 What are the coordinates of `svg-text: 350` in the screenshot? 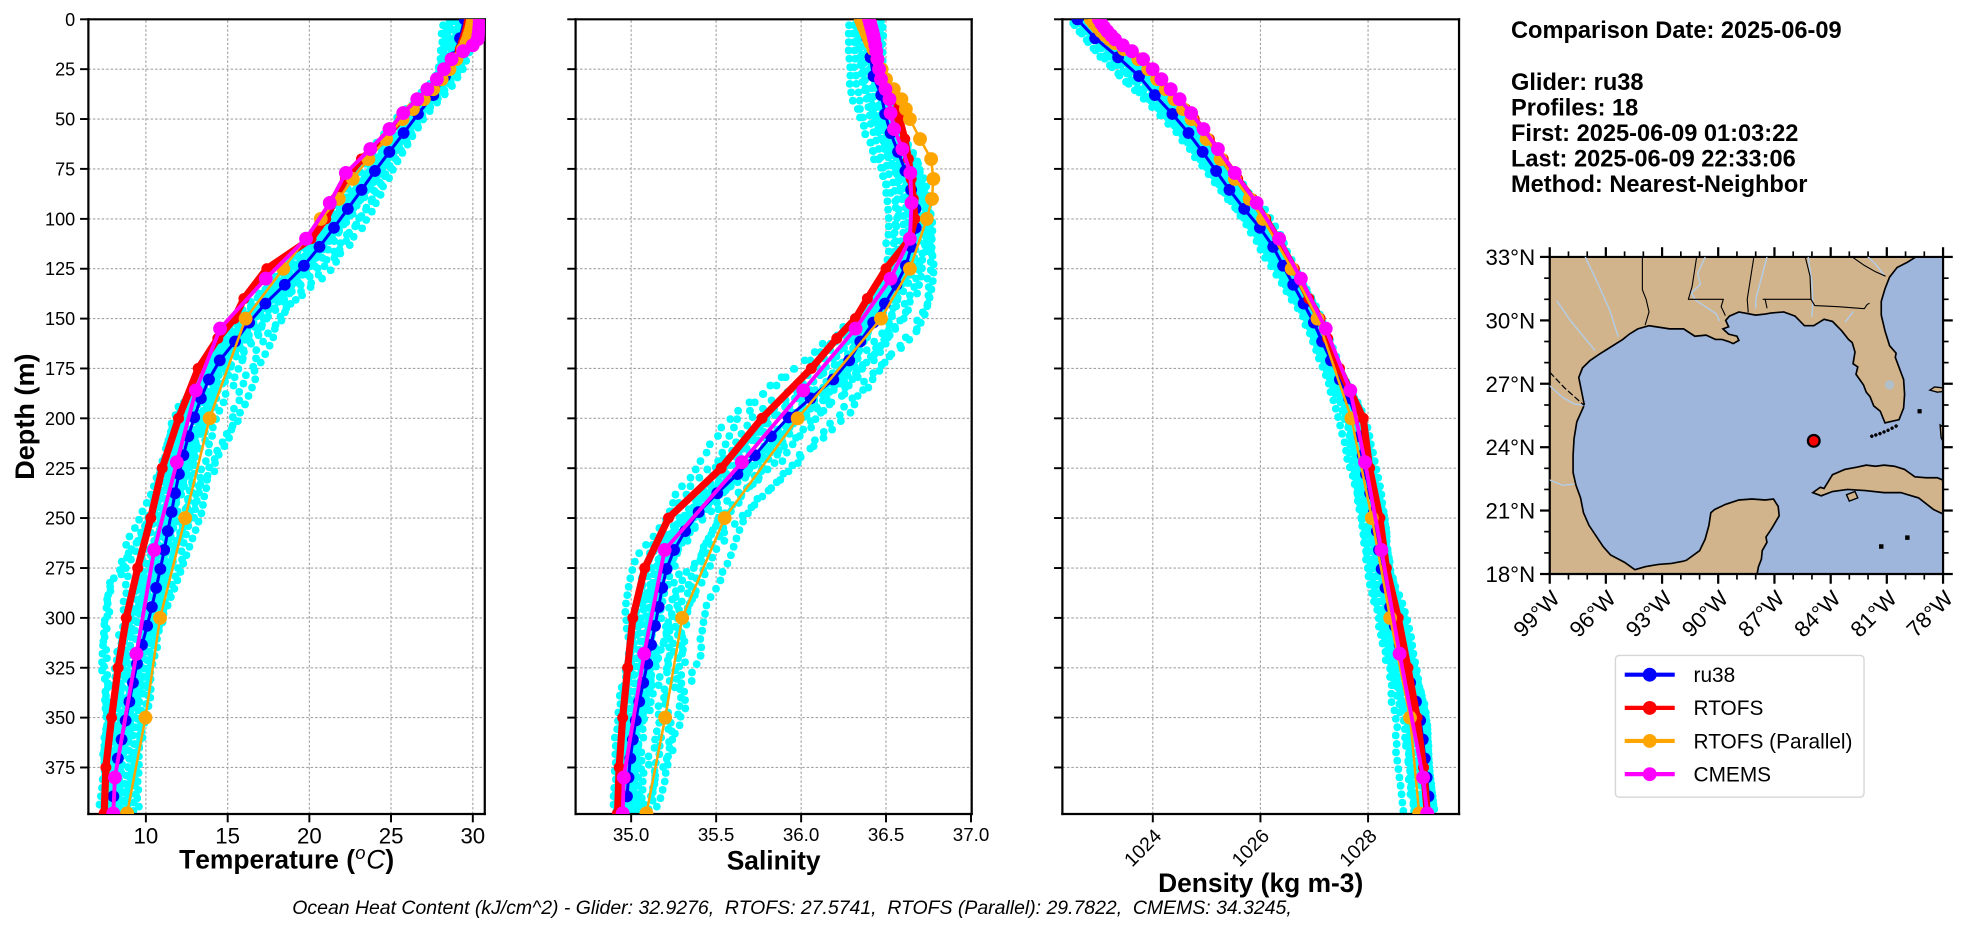 It's located at (60, 718).